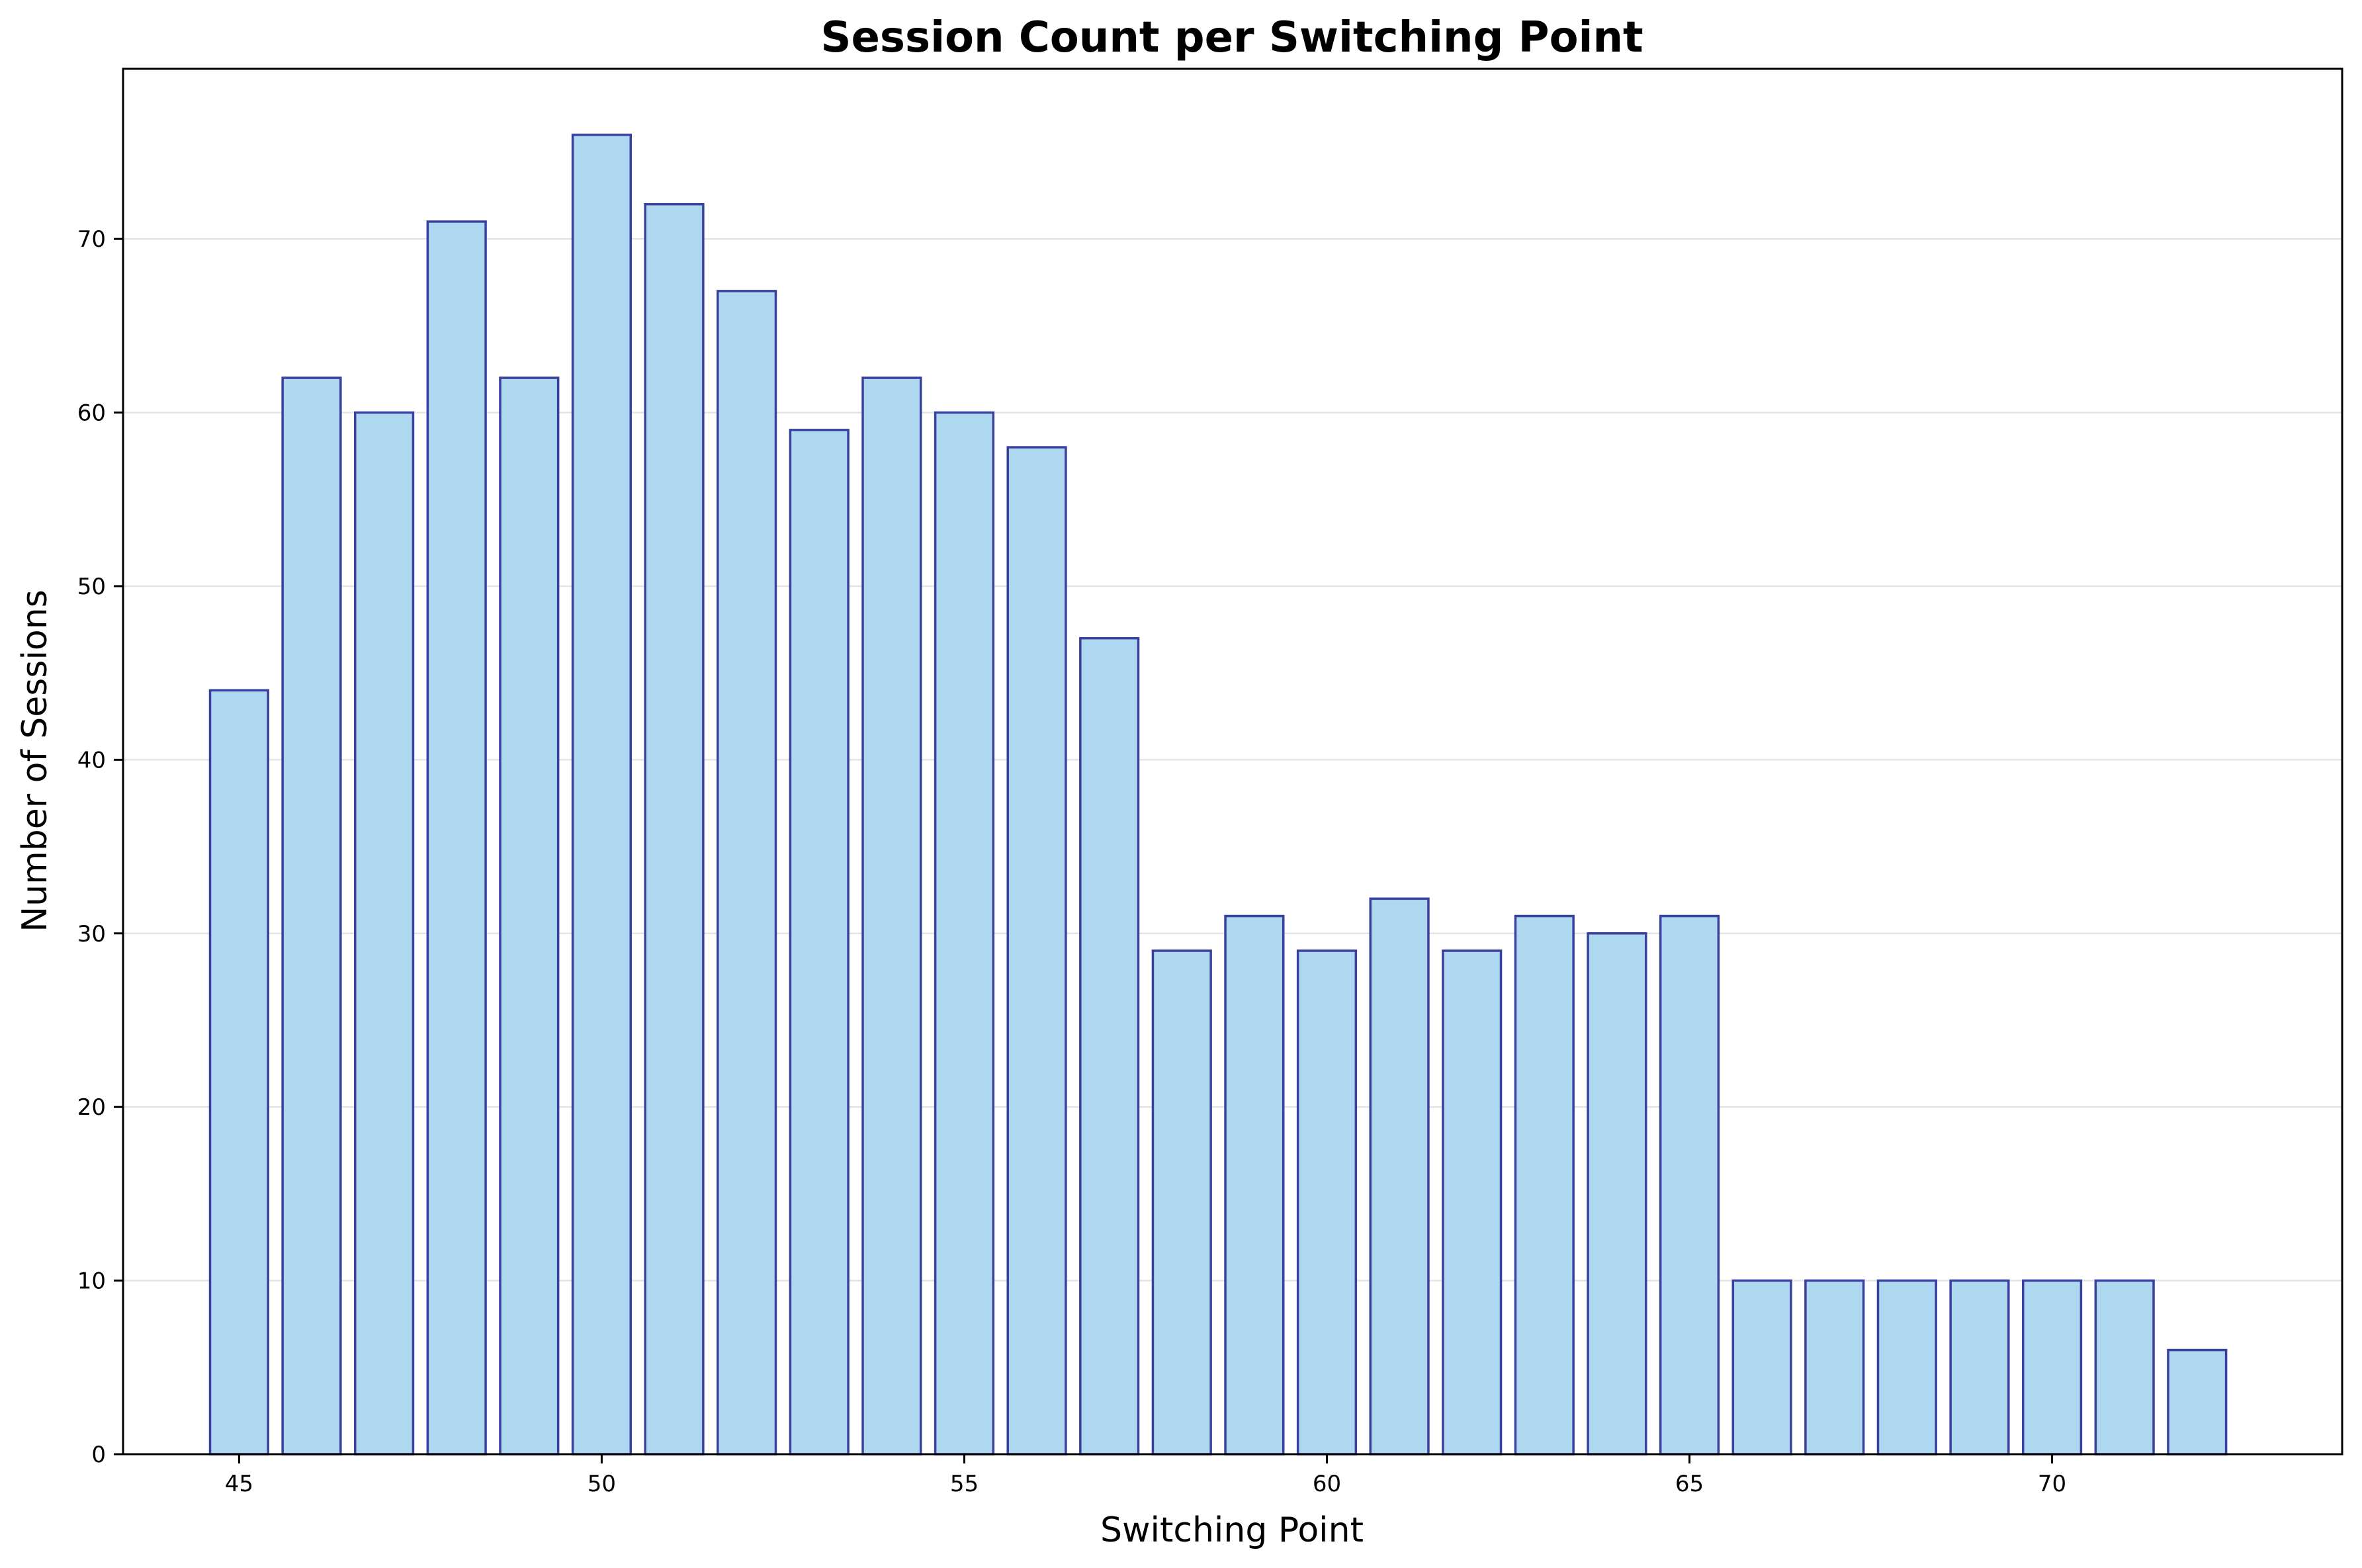 Image resolution: width=2362 pixels, height=1568 pixels. What do you see at coordinates (1232, 1530) in the screenshot?
I see `x-axis-label: Switching Point` at bounding box center [1232, 1530].